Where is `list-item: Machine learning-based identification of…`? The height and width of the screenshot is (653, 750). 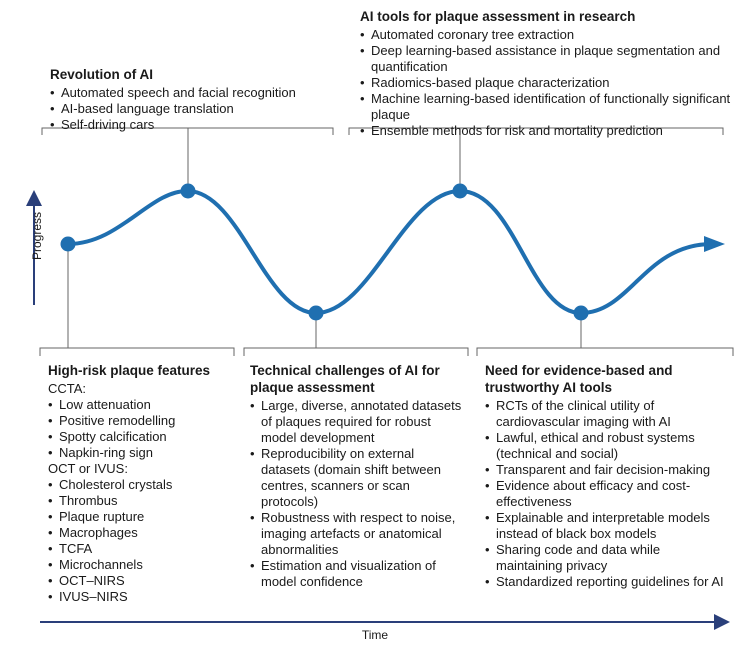 list-item: Machine learning-based identification of… is located at coordinates (550, 107).